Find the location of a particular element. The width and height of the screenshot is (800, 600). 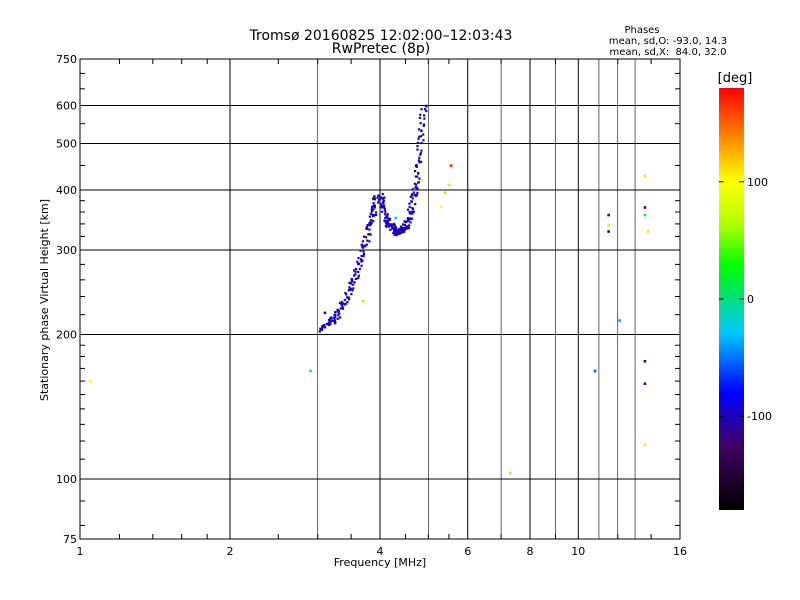

x-tick-label: 1 is located at coordinates (80, 551).